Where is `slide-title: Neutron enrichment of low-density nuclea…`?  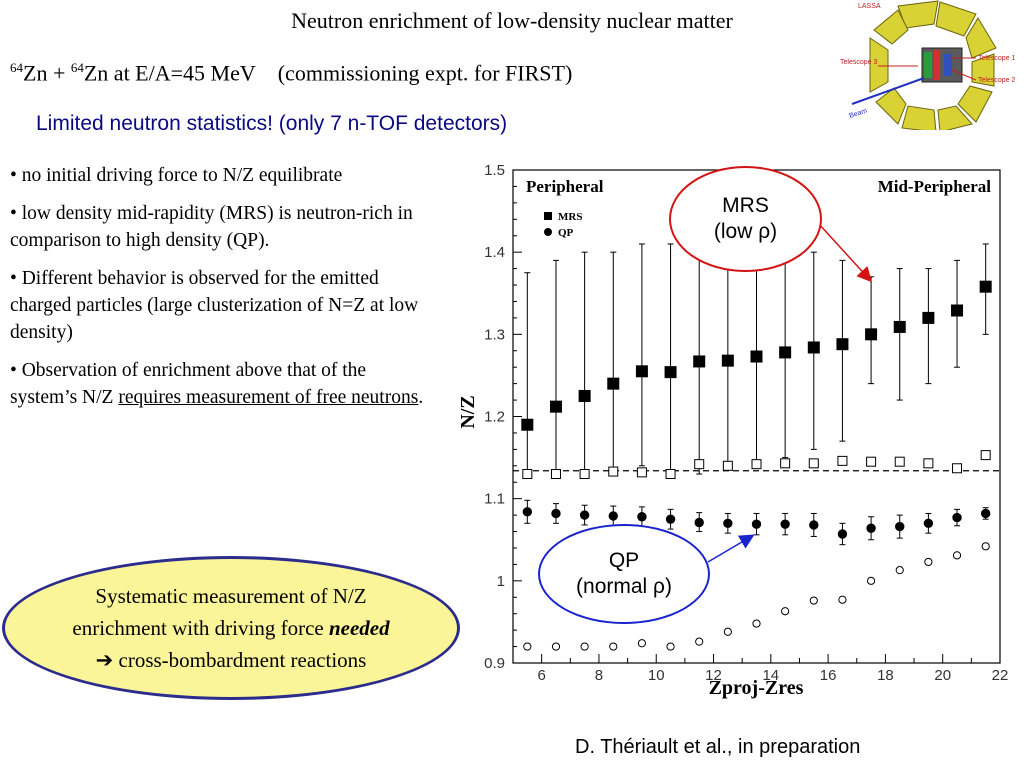
slide-title: Neutron enrichment of low-density nuclea… is located at coordinates (512, 20).